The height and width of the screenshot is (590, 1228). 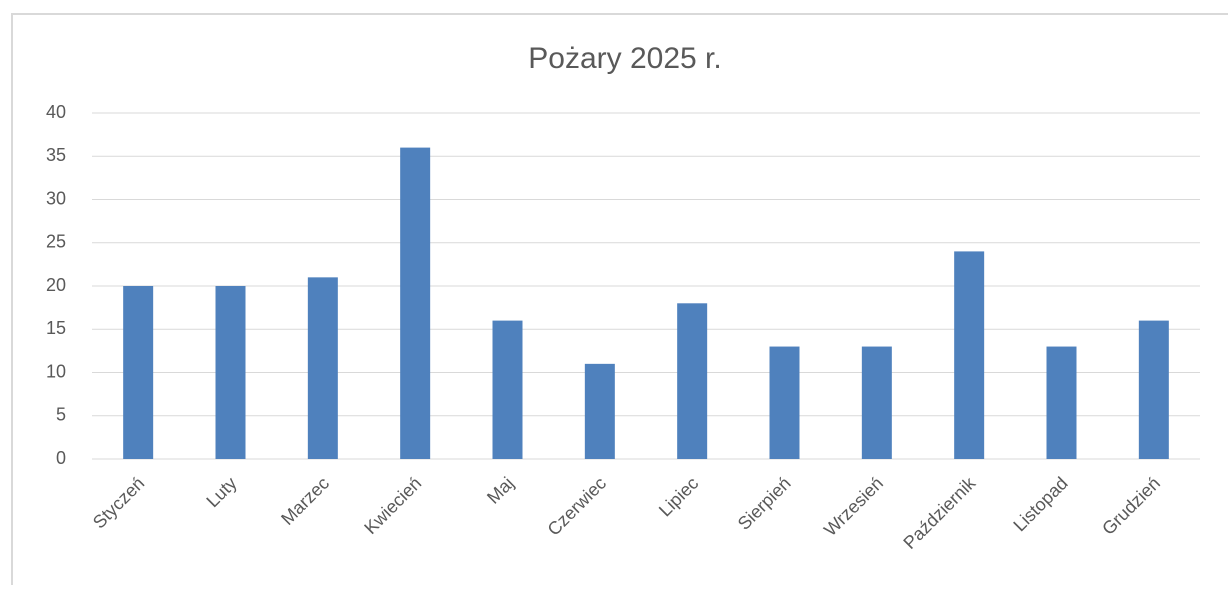 I want to click on y-tick-label: 15, so click(x=56, y=328).